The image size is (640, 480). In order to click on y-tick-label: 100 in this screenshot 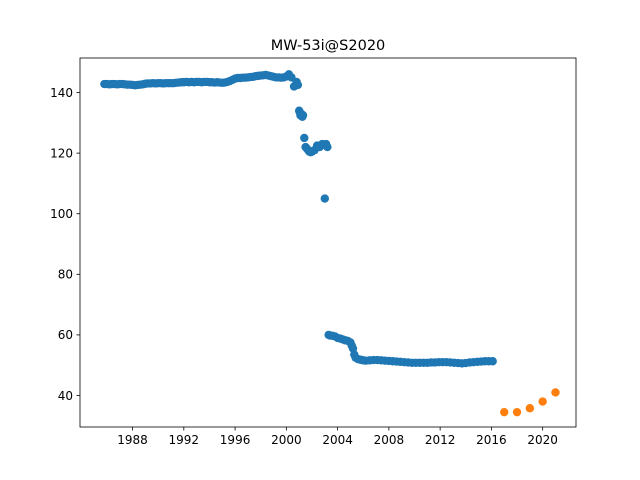, I will do `click(61, 214)`.